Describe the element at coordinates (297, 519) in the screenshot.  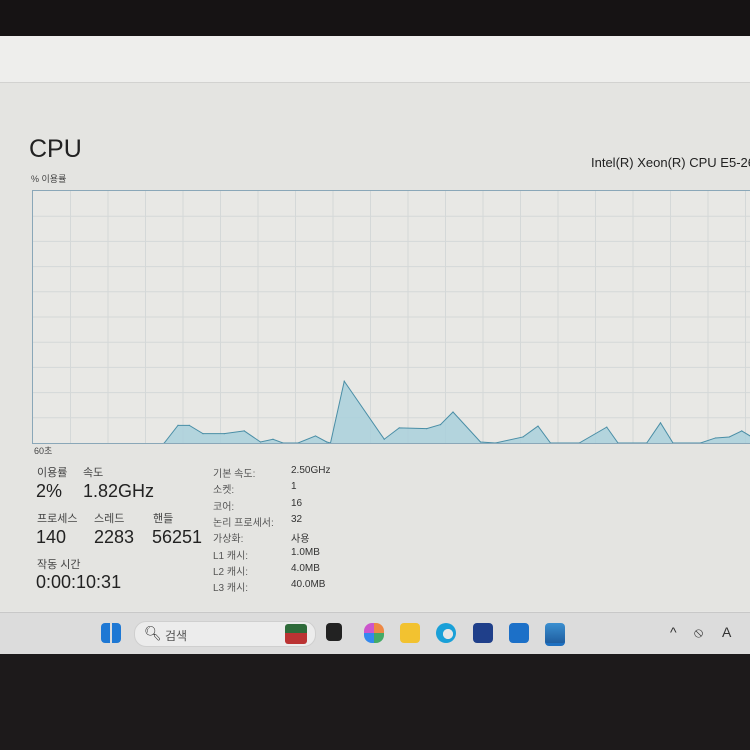
I see `spec-value: 32` at that location.